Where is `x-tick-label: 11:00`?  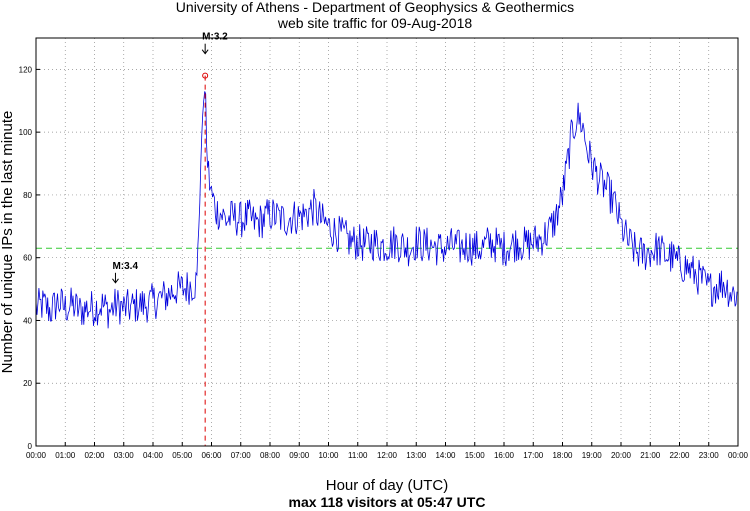
x-tick-label: 11:00 is located at coordinates (358, 455).